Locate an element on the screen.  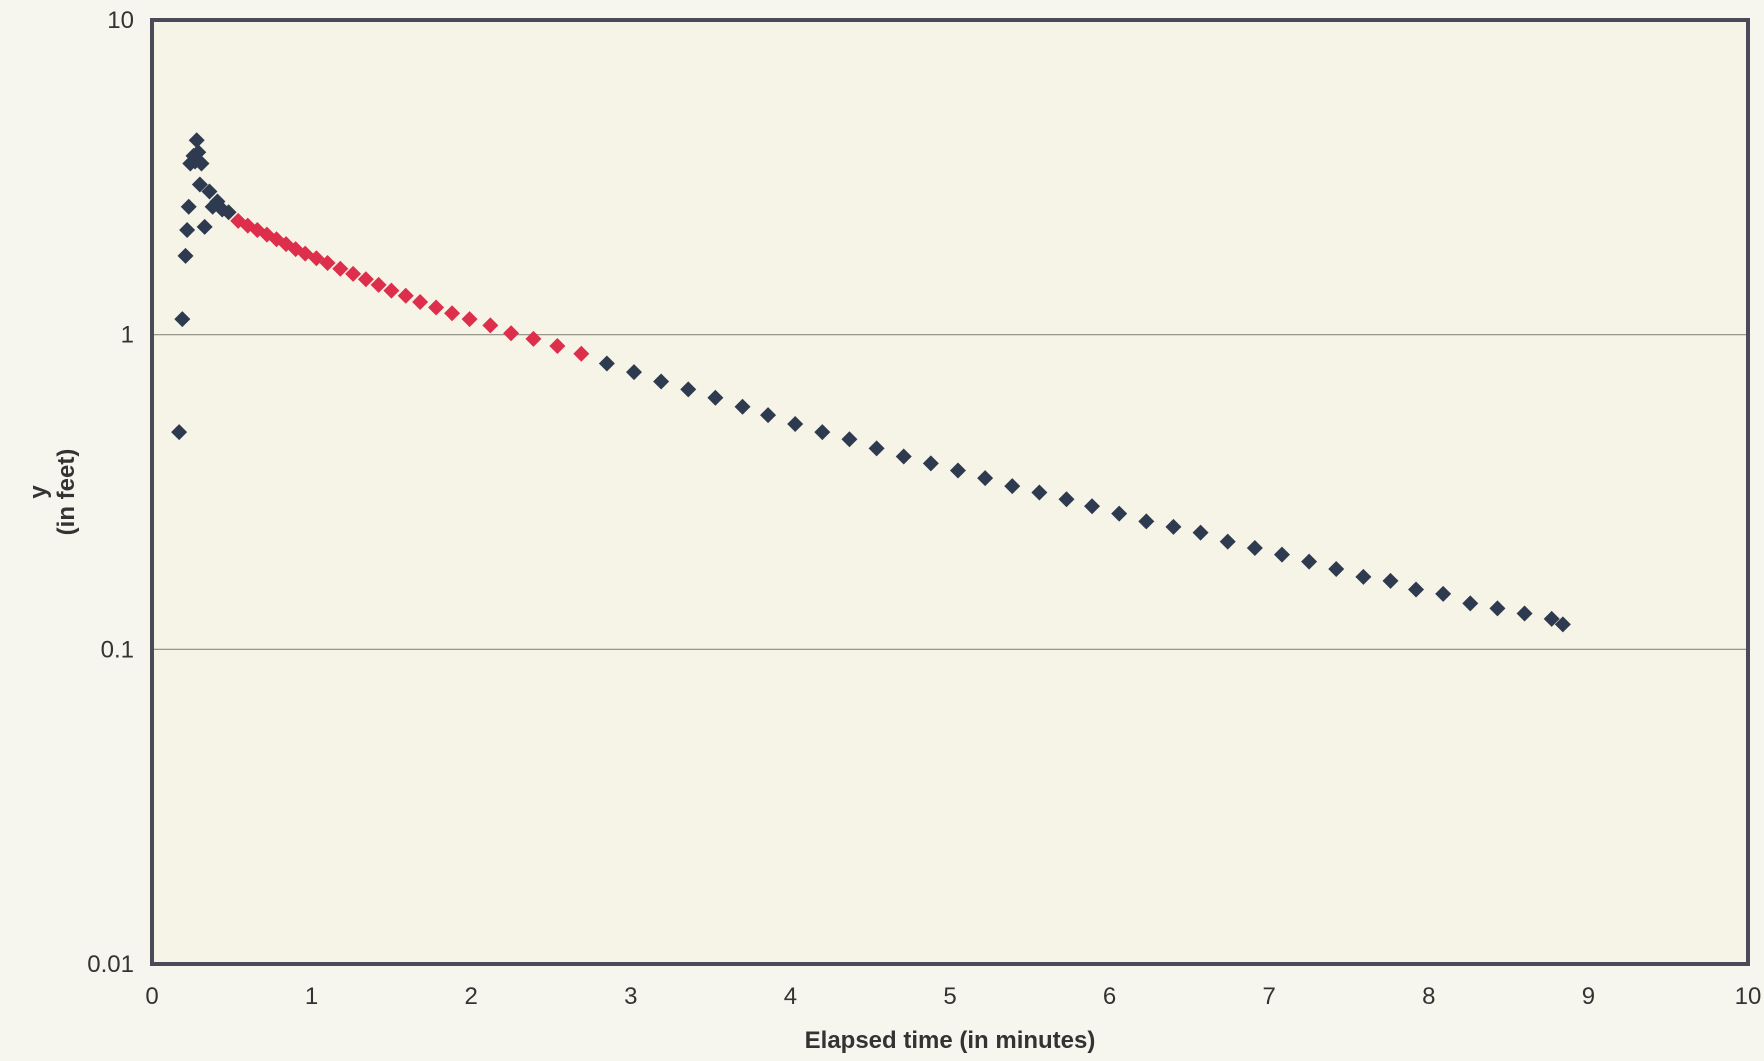
x-tick-label: 9 is located at coordinates (1588, 996).